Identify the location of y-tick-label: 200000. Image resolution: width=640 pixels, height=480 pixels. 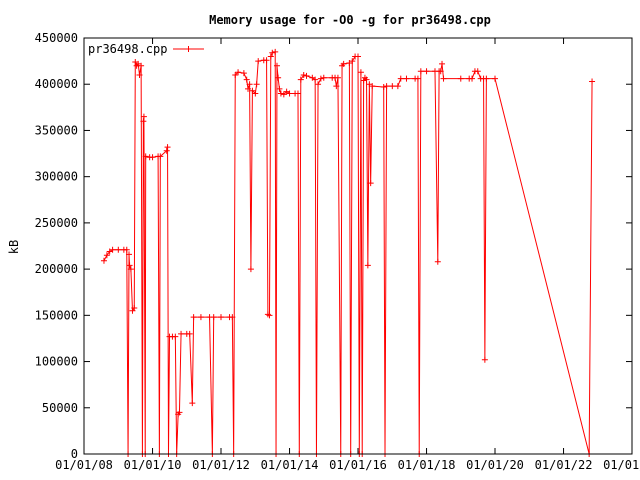
(56, 269).